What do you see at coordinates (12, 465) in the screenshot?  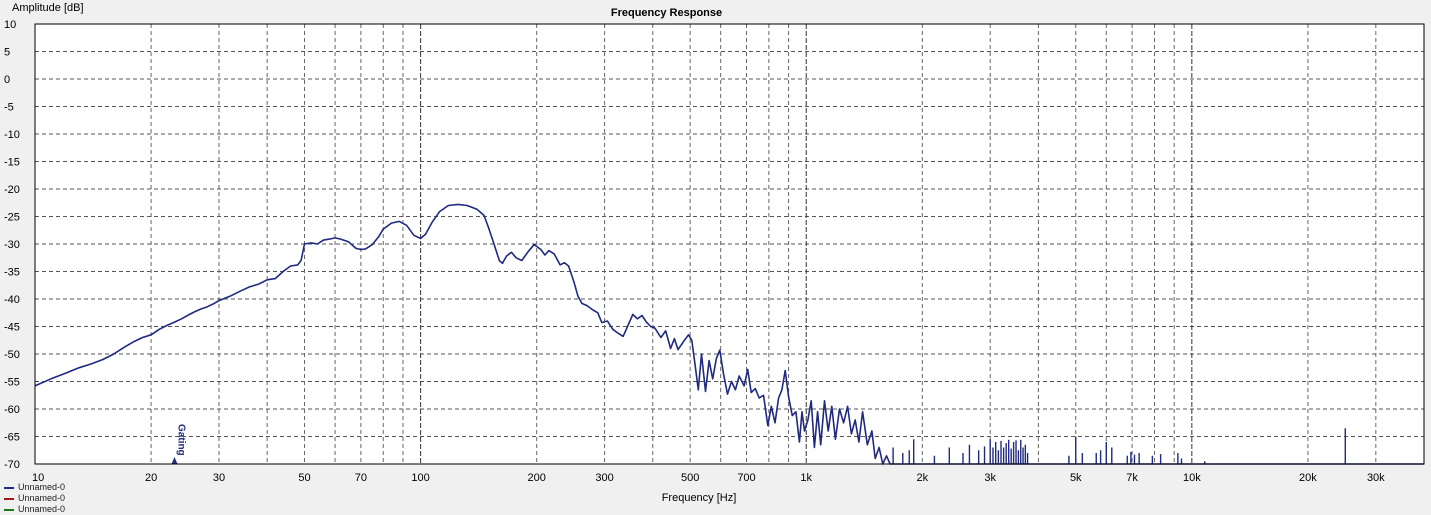 I see `y-tick-label: -70` at bounding box center [12, 465].